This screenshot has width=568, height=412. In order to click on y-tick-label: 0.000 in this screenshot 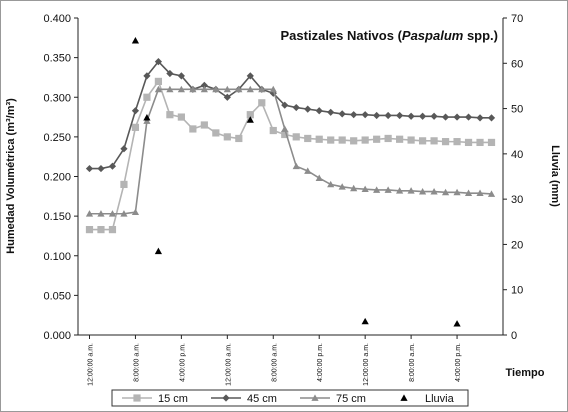, I will do `click(57, 336)`.